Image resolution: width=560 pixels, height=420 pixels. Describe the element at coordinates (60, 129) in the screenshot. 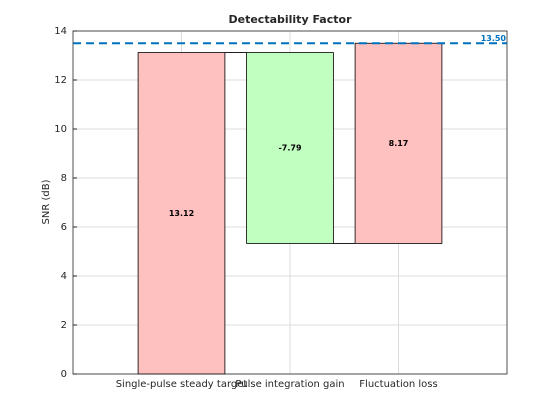

I see `y-tick-label: 10` at that location.